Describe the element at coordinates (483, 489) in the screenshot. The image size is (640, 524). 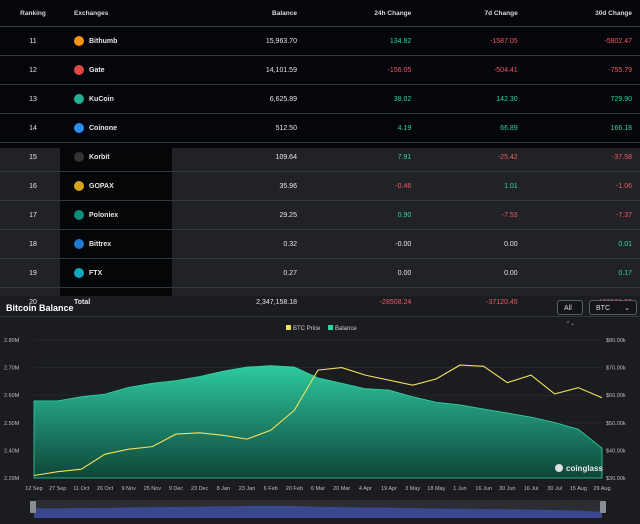
I see `x-tick-label: 16 Jun` at that location.